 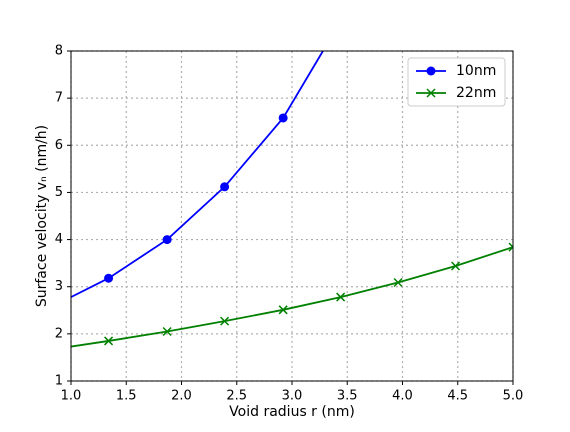 I want to click on x-tick-label: 5.0, so click(x=513, y=396).